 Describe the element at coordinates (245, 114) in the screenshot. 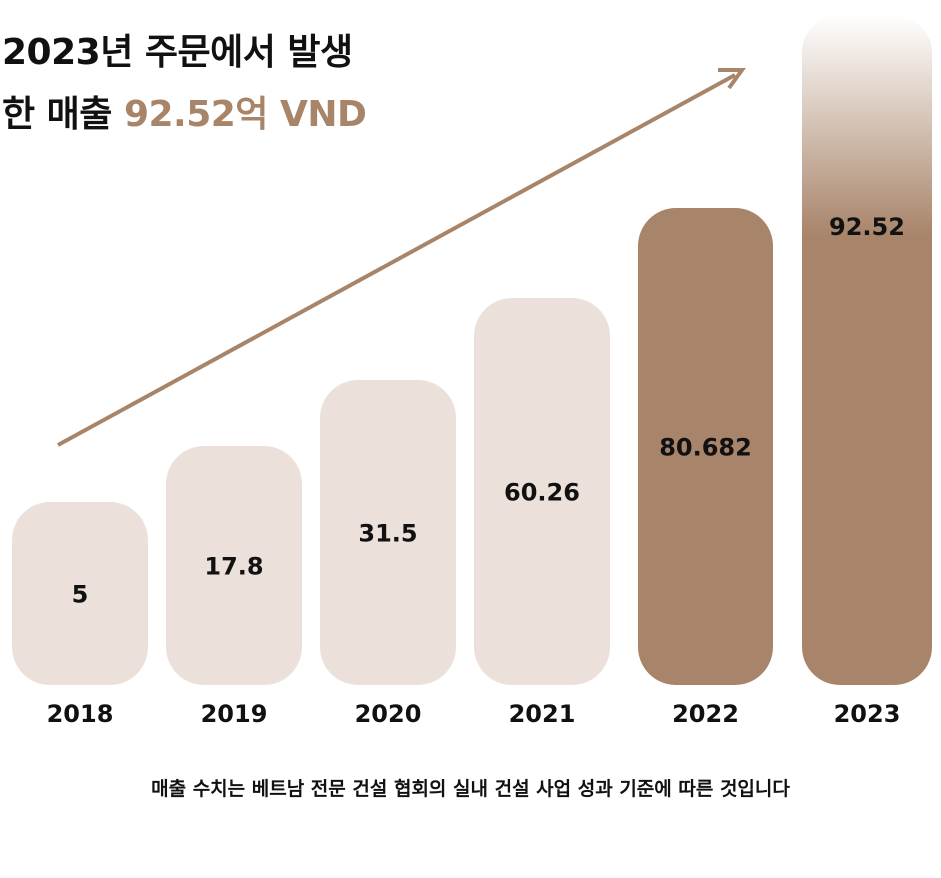

I see `title-line-2-accent: 92.52억 VND` at that location.